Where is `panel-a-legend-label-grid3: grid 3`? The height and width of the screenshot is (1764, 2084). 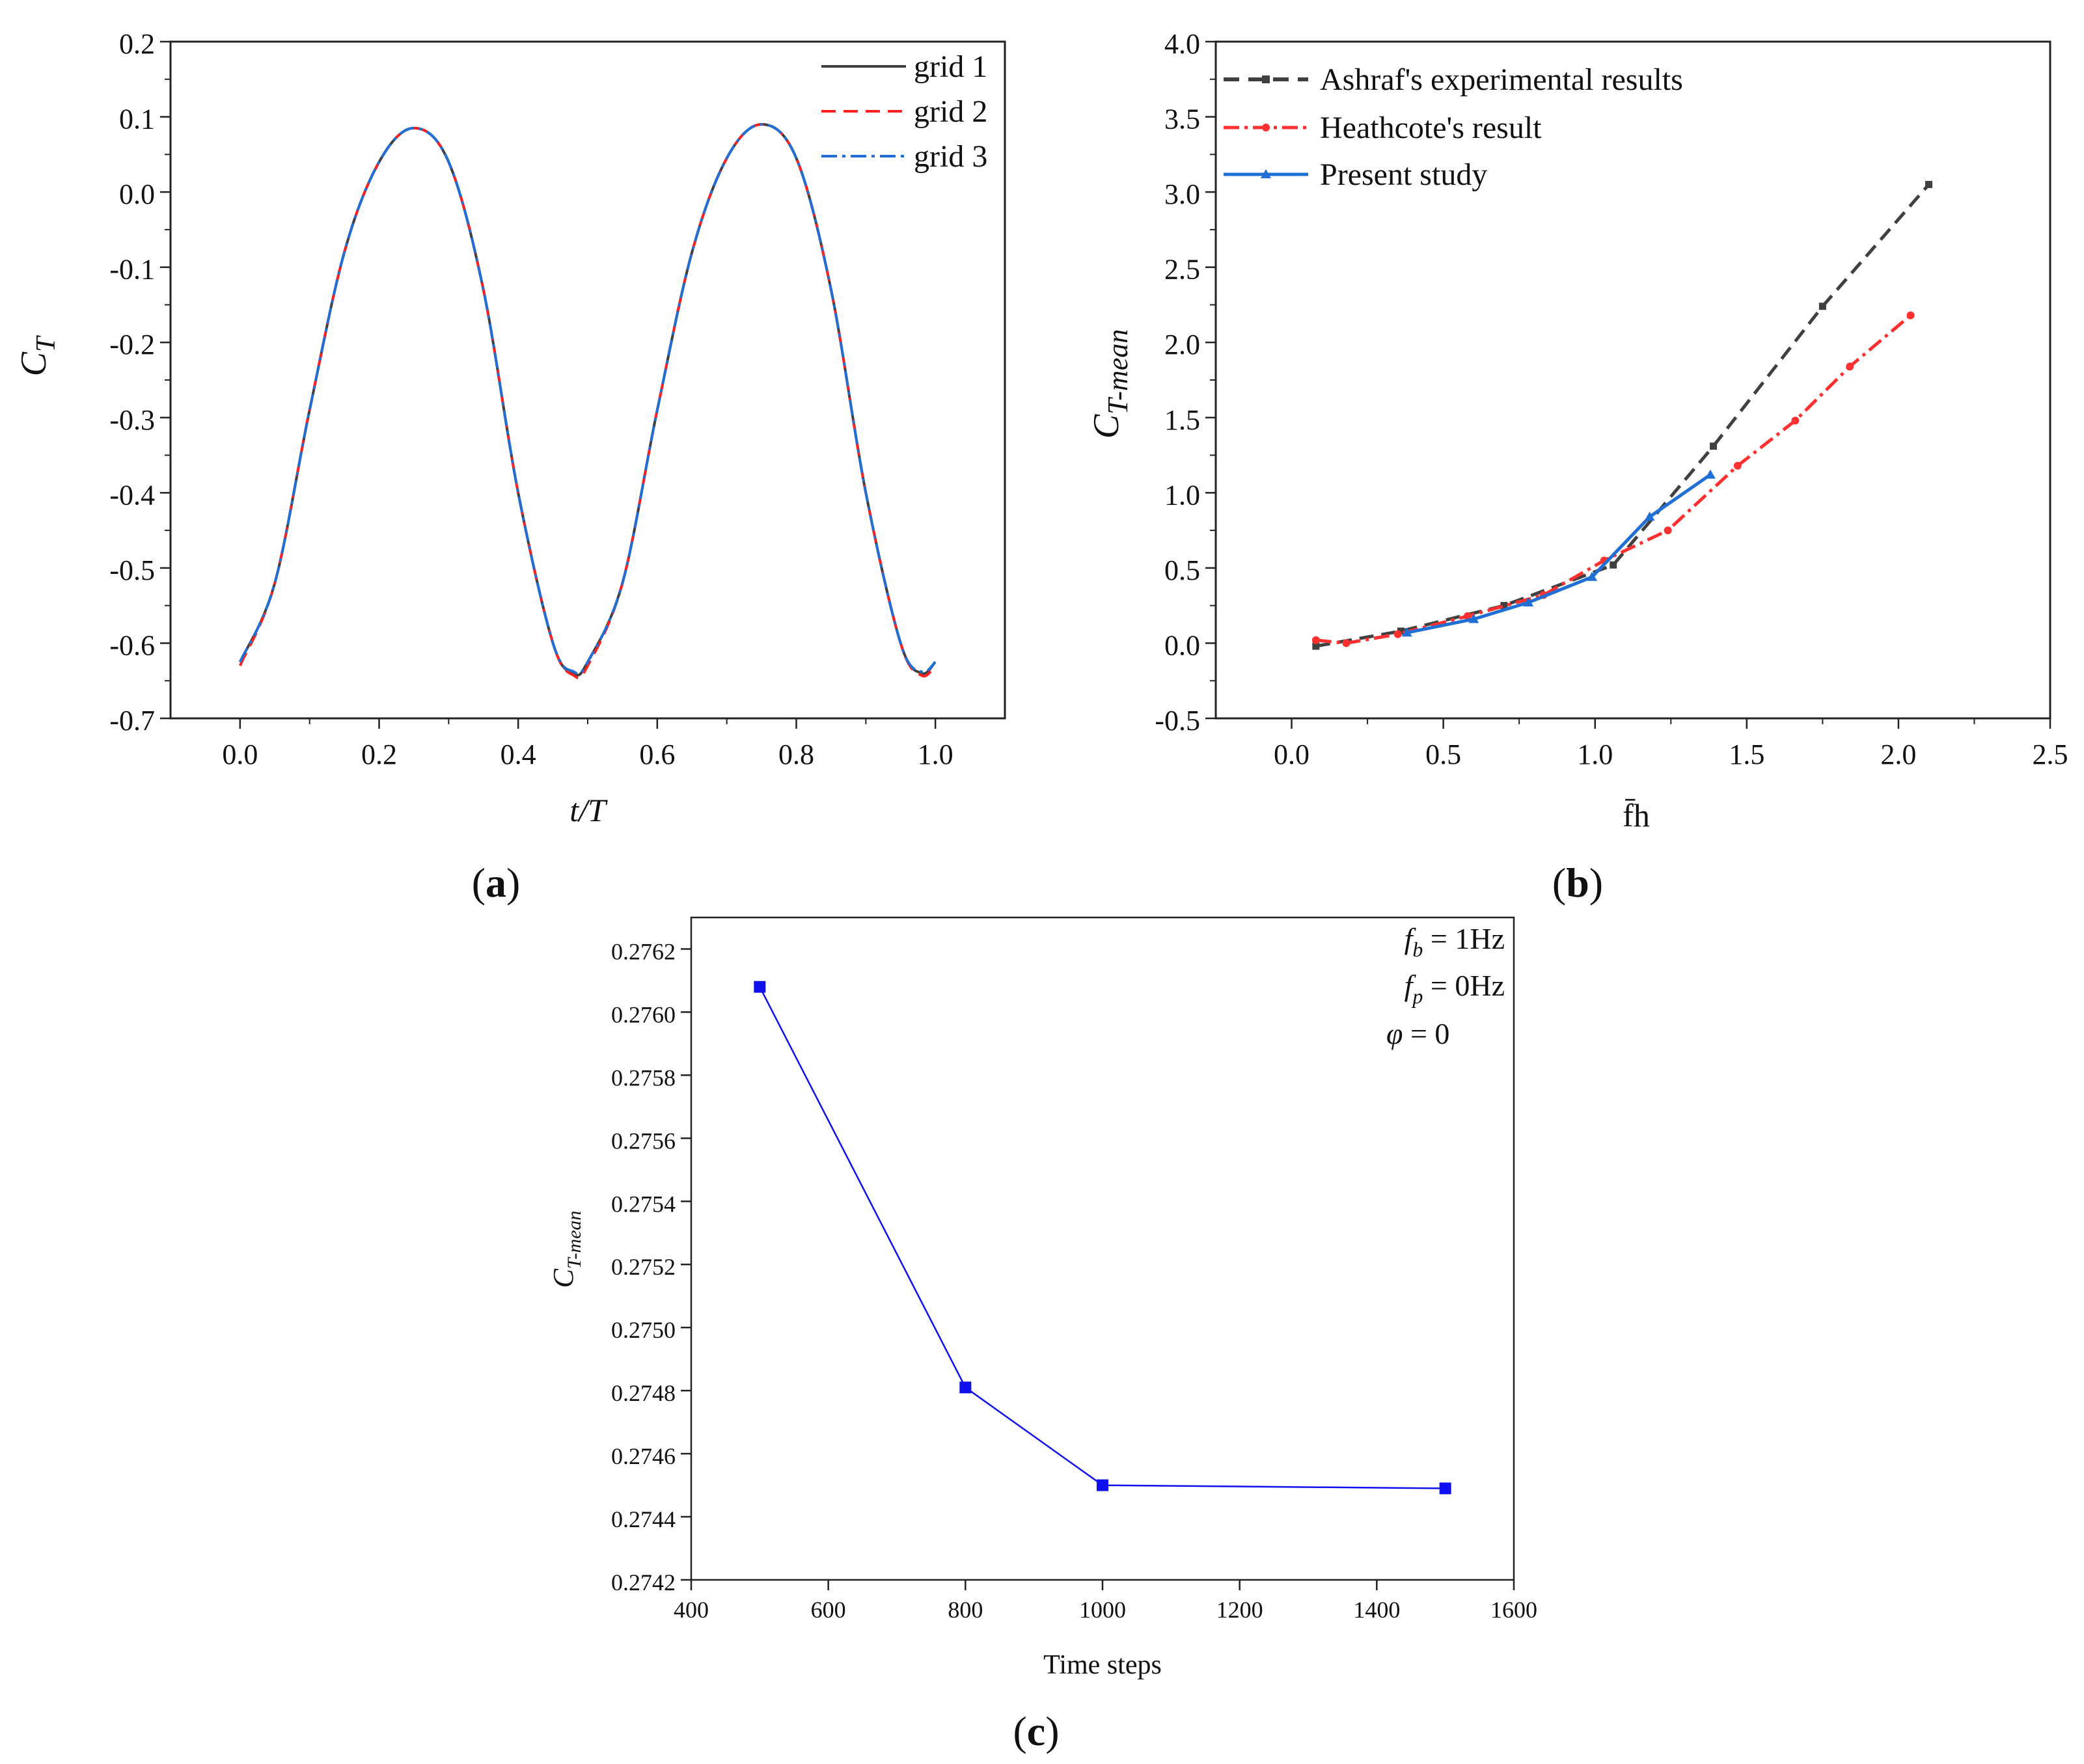 panel-a-legend-label-grid3: grid 3 is located at coordinates (950, 156).